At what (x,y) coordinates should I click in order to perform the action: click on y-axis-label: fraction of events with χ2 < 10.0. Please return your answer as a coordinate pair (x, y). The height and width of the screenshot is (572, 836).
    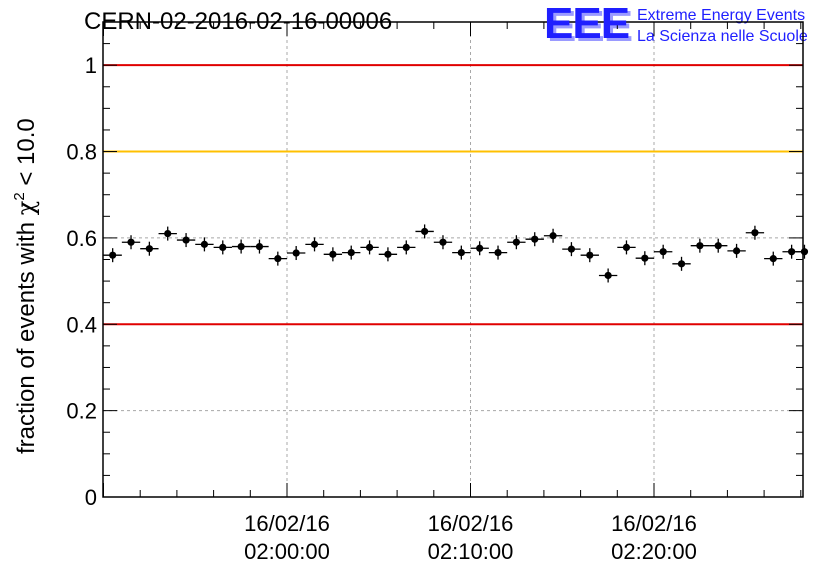
    Looking at the image, I should click on (25, 286).